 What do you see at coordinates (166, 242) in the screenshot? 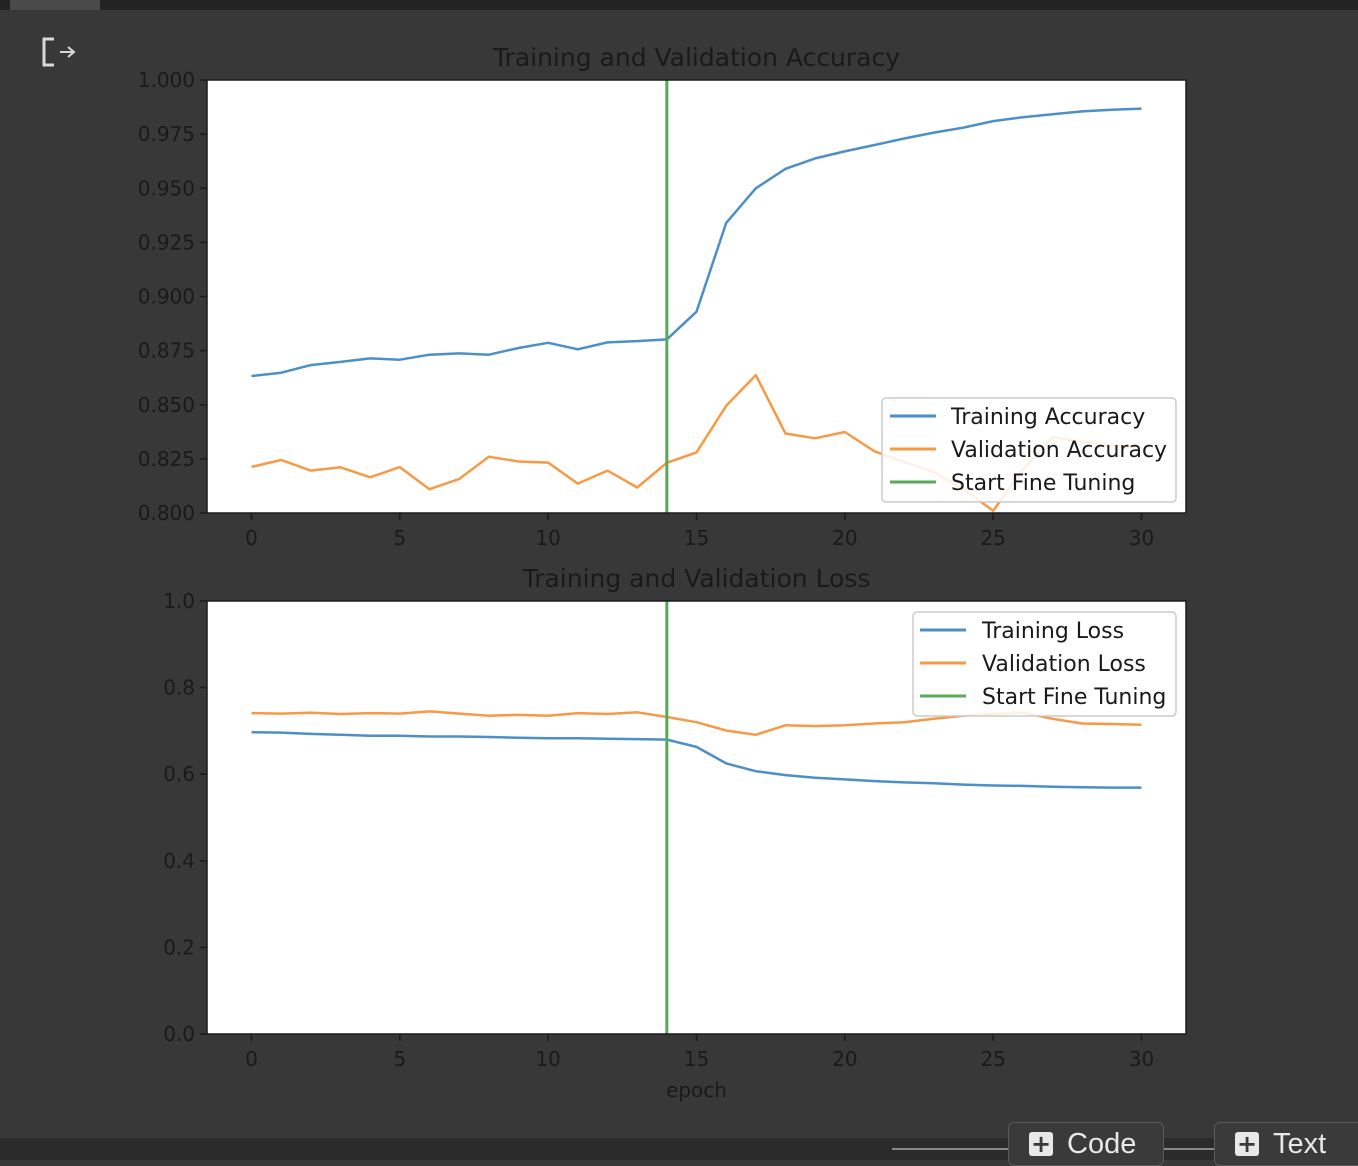
I see `y-tick-label: 0.925` at bounding box center [166, 242].